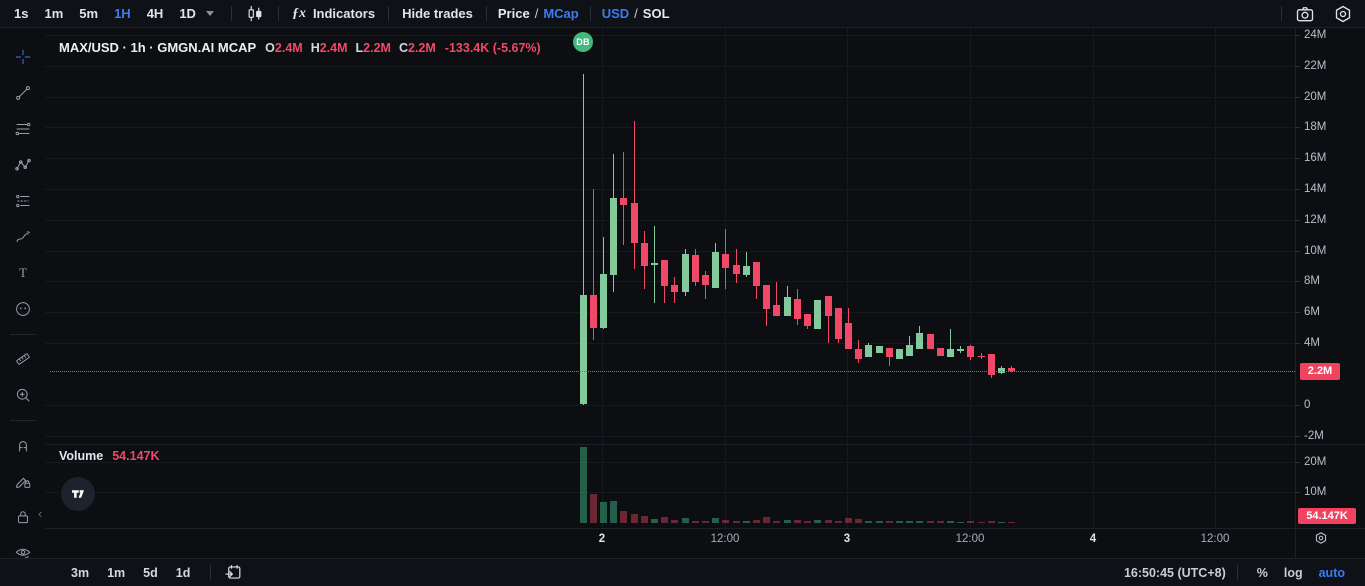 The image size is (1365, 586). I want to click on auto-scale-button: auto, so click(1332, 573).